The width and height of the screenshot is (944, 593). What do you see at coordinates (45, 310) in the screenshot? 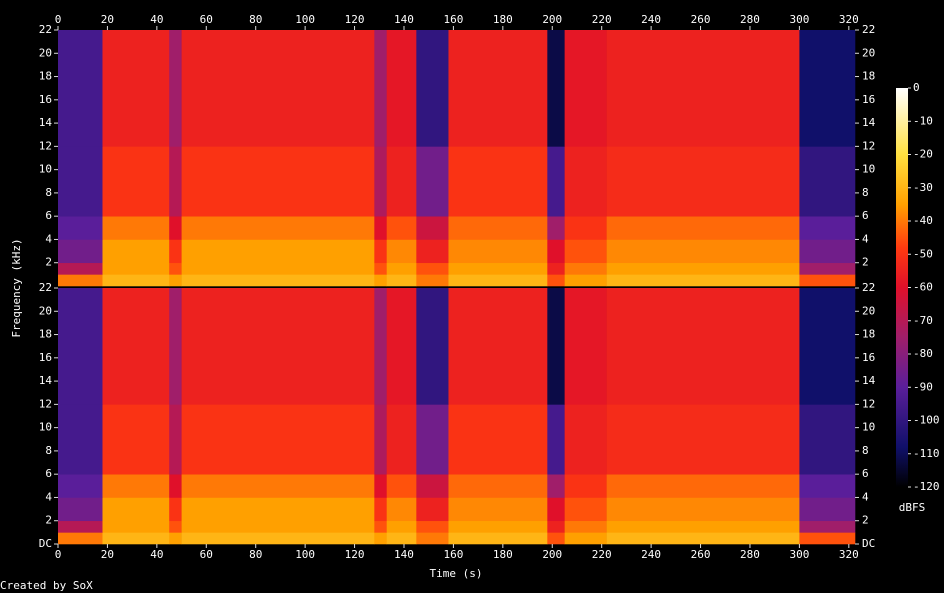
I see `y-tick-label: 20` at bounding box center [45, 310].